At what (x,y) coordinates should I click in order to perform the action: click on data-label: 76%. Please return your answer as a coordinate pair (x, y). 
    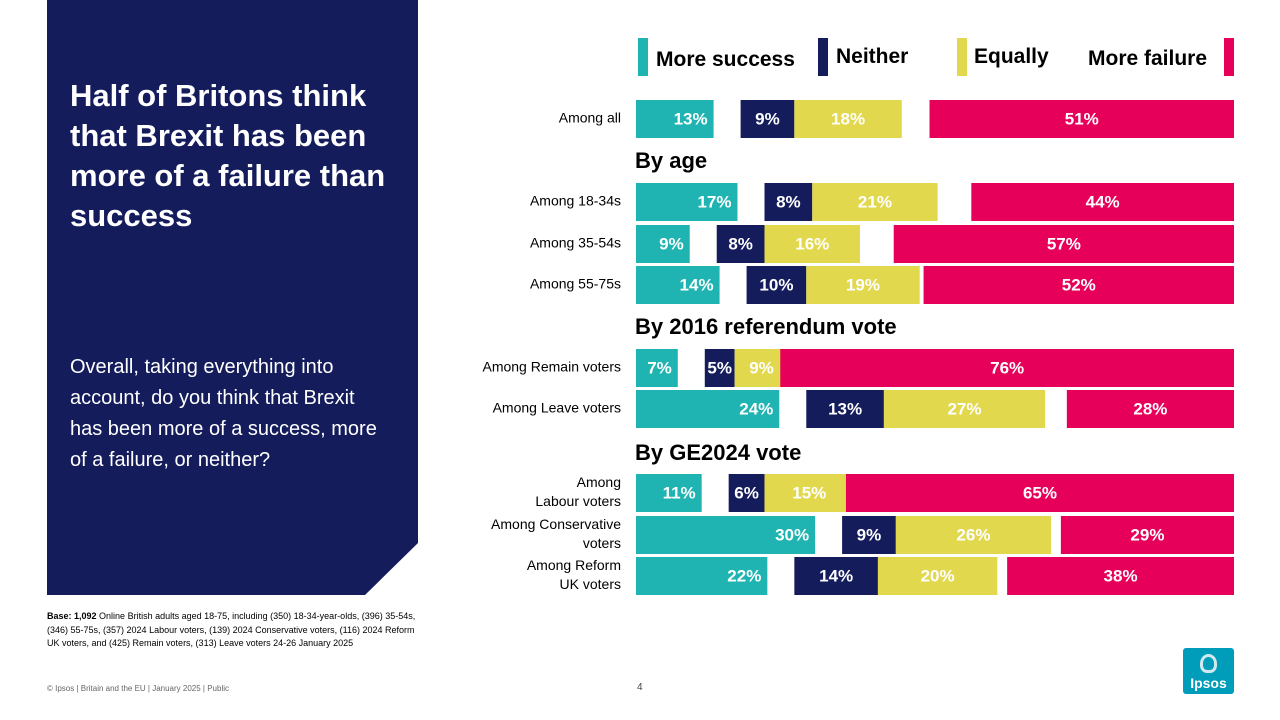
    Looking at the image, I should click on (1007, 367).